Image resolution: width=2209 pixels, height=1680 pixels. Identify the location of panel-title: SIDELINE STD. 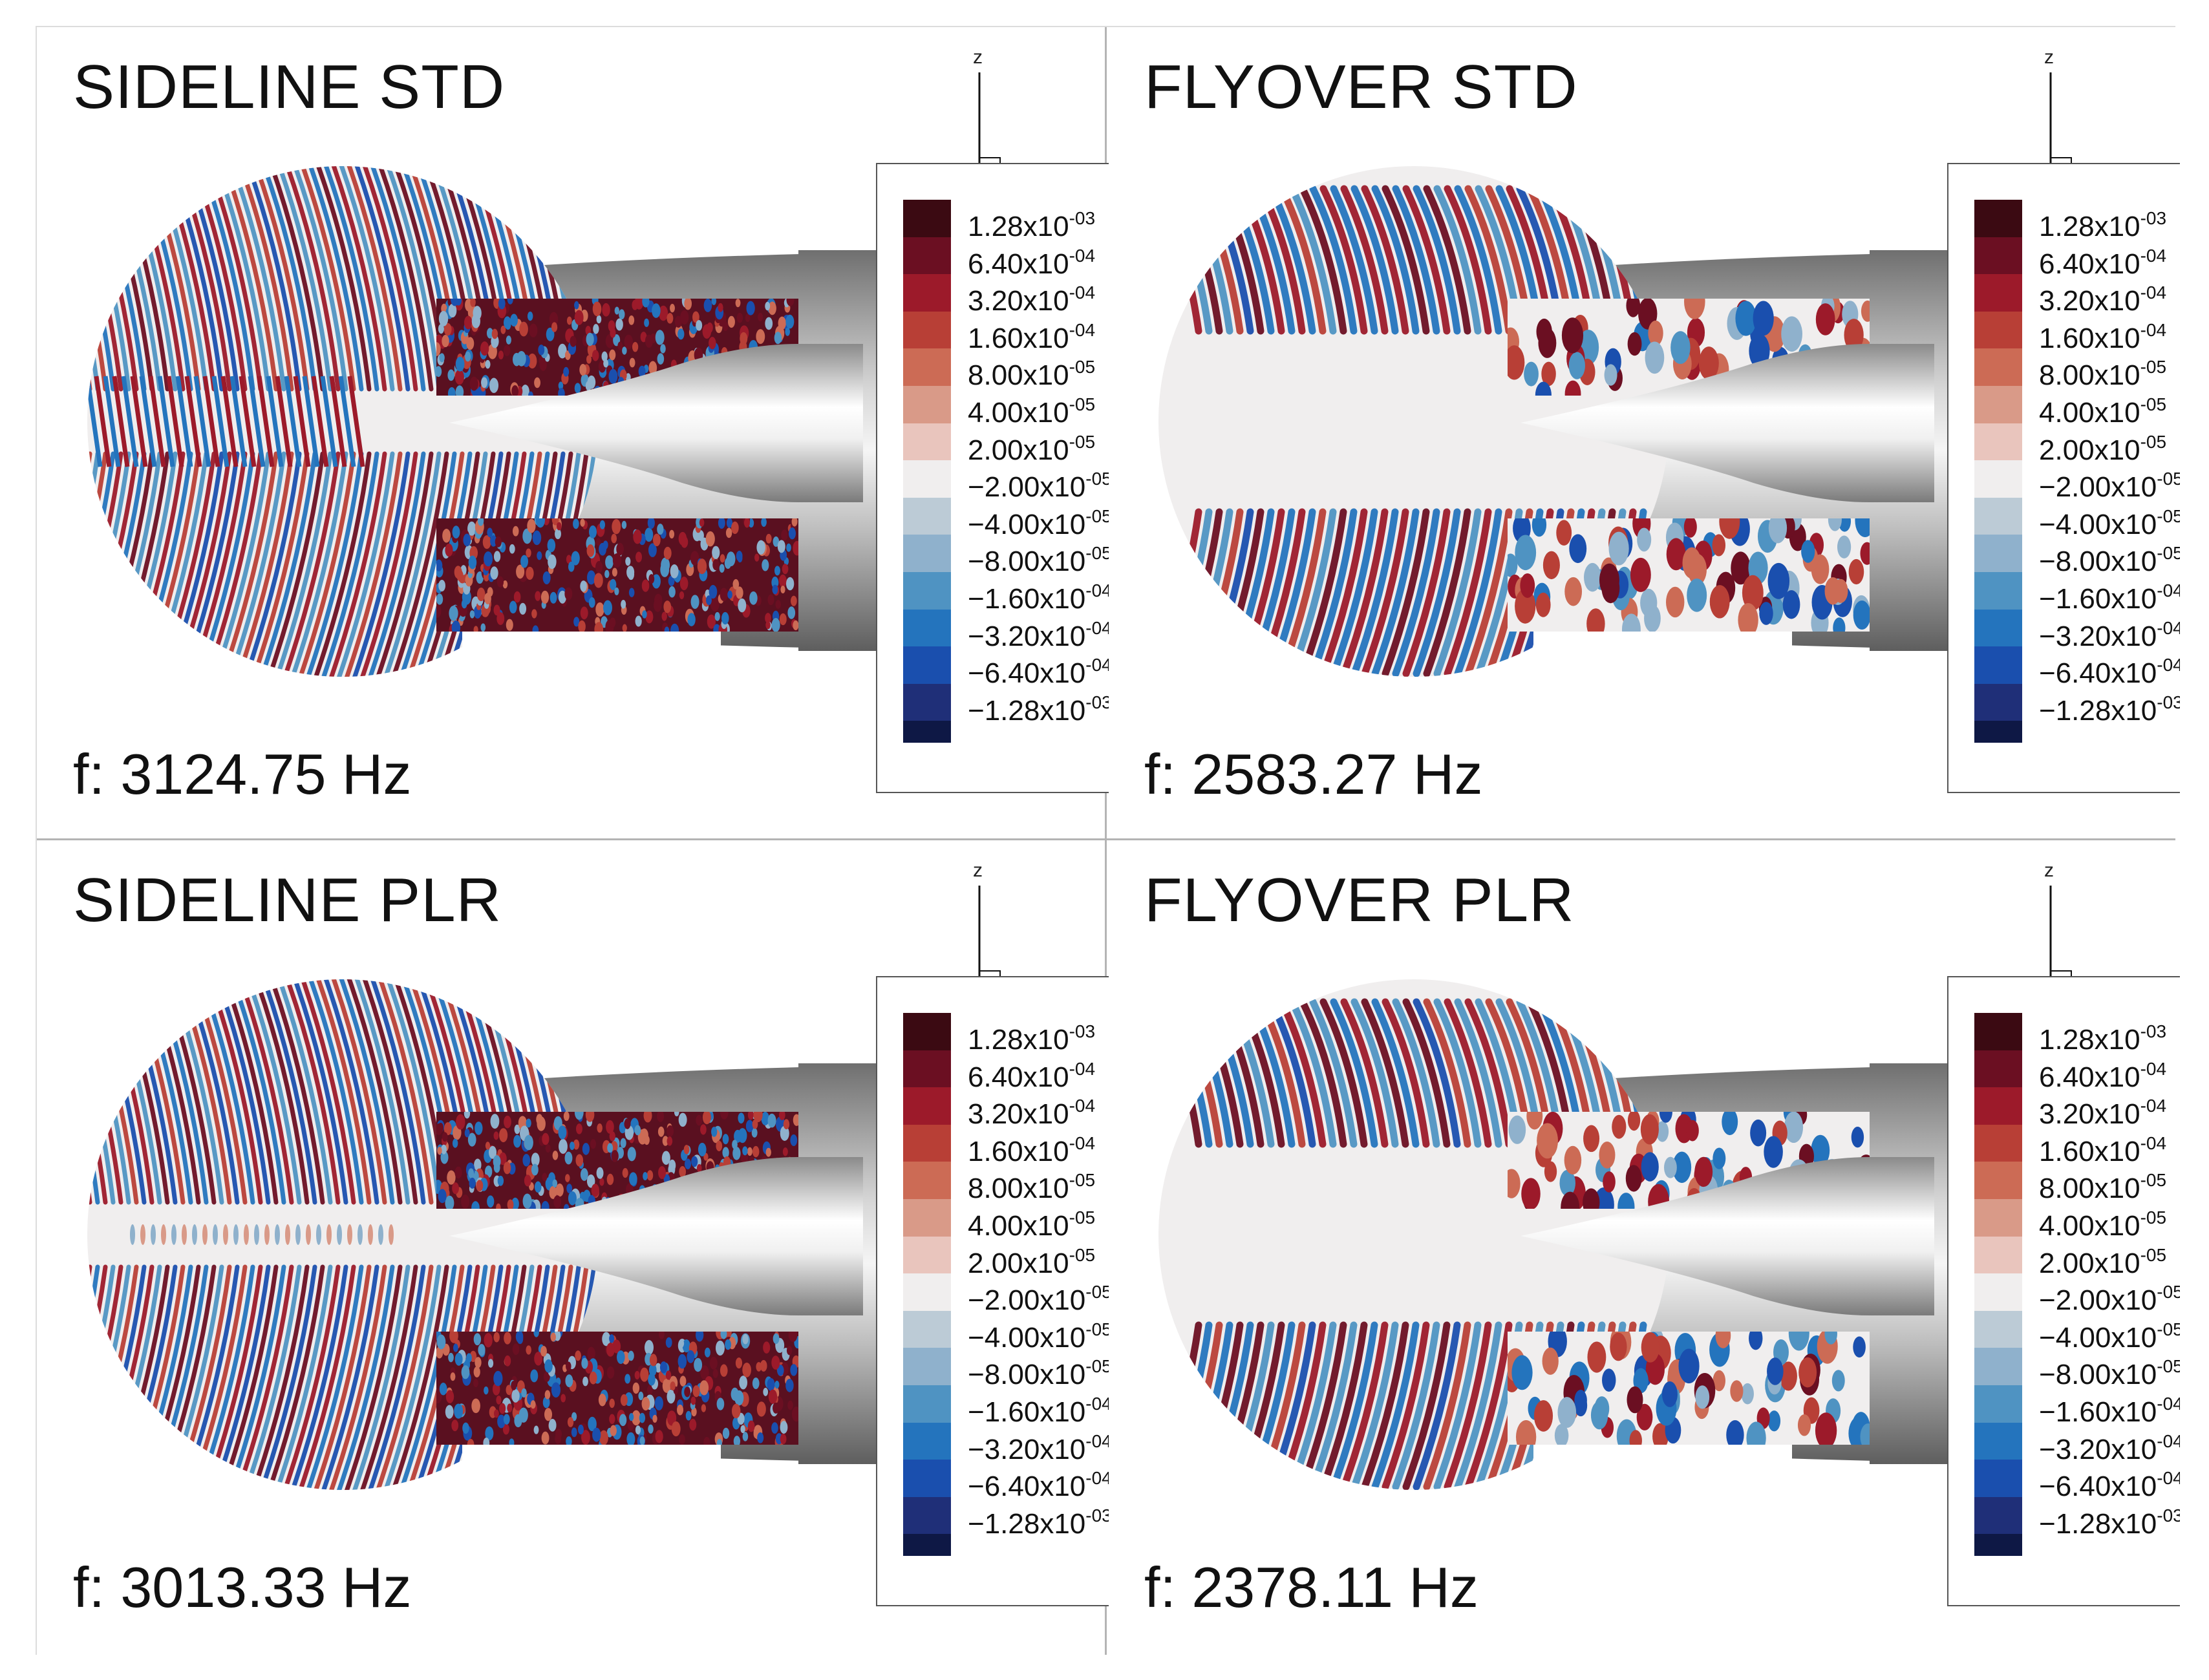
(289, 87).